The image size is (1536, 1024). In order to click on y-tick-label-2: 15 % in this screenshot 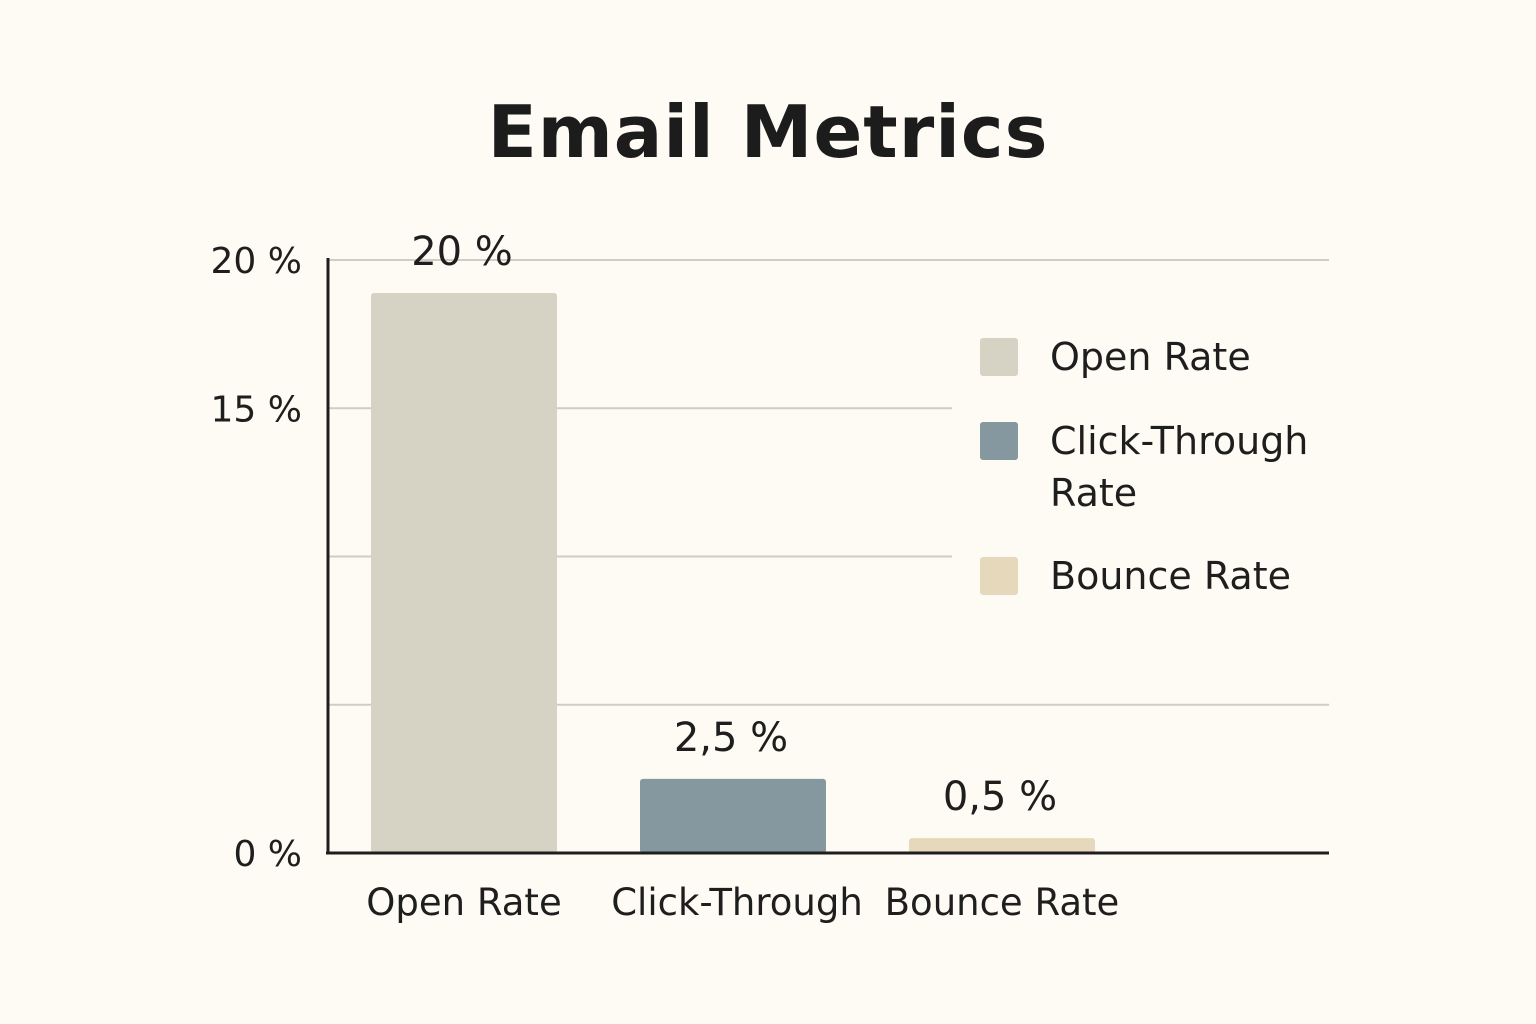, I will do `click(256, 409)`.